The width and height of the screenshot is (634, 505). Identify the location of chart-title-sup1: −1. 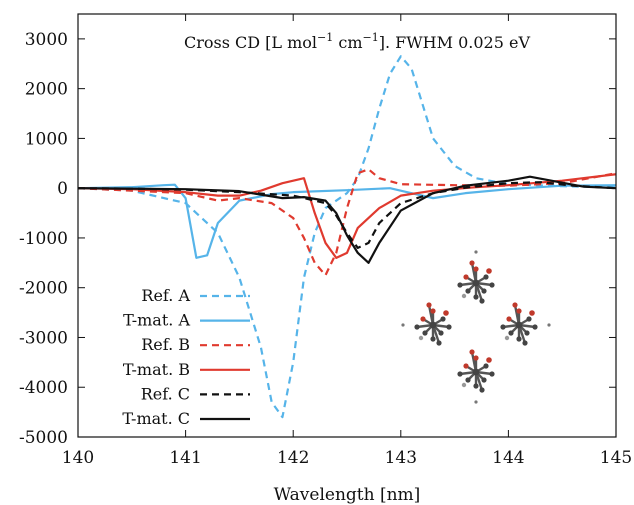
(325, 37).